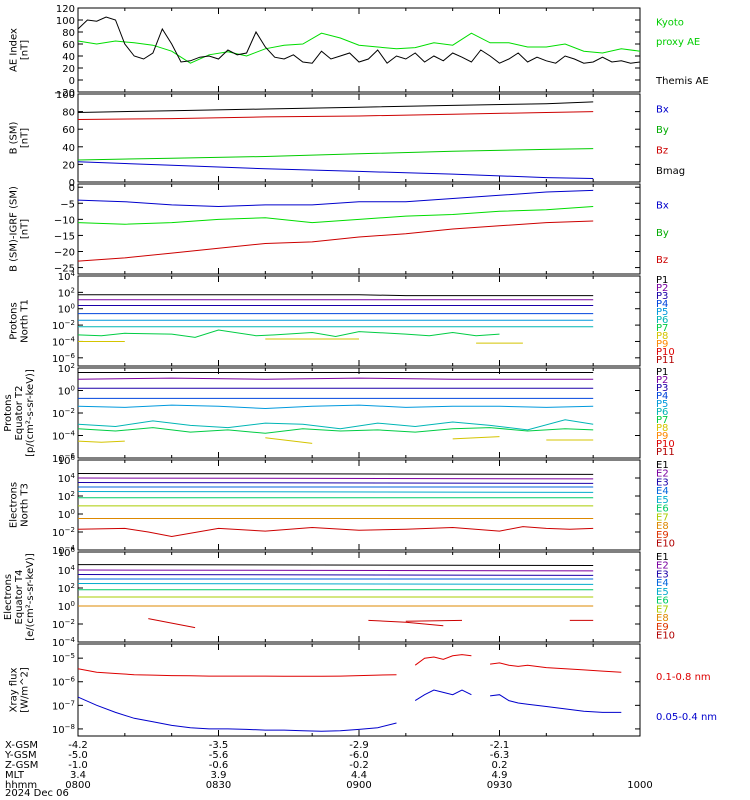 The height and width of the screenshot is (800, 750). I want to click on y-axis-label: AE Index, so click(14, 50).